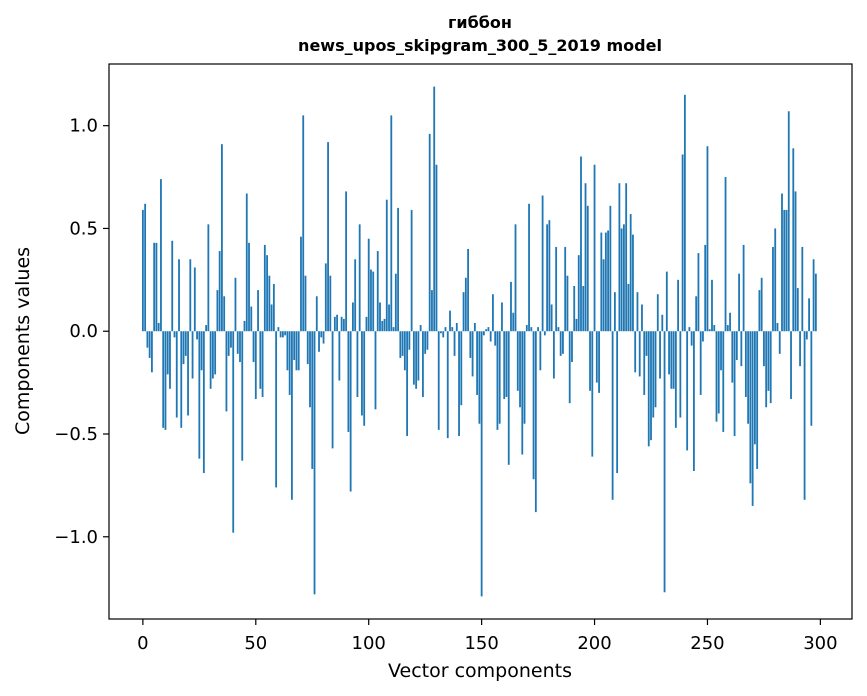  Describe the element at coordinates (255, 643) in the screenshot. I see `x-tick-label: 50` at that location.